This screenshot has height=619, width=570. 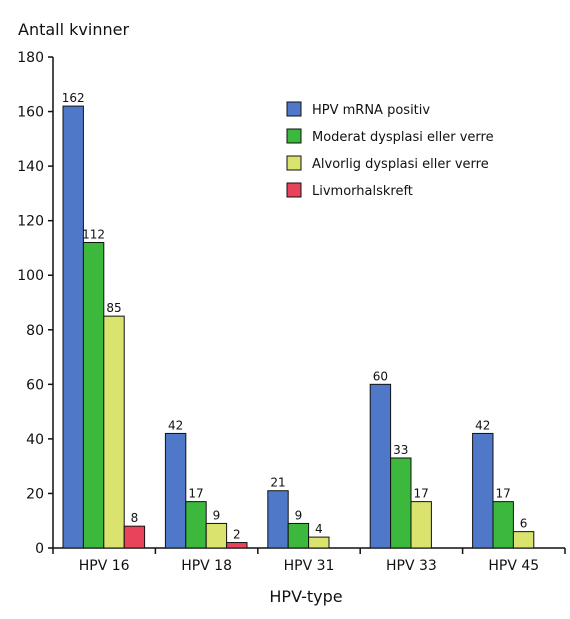 I want to click on x-axis: HPV 16 HPV 18 HPV 31 HPV 33 HPV 45, so click(x=309, y=560).